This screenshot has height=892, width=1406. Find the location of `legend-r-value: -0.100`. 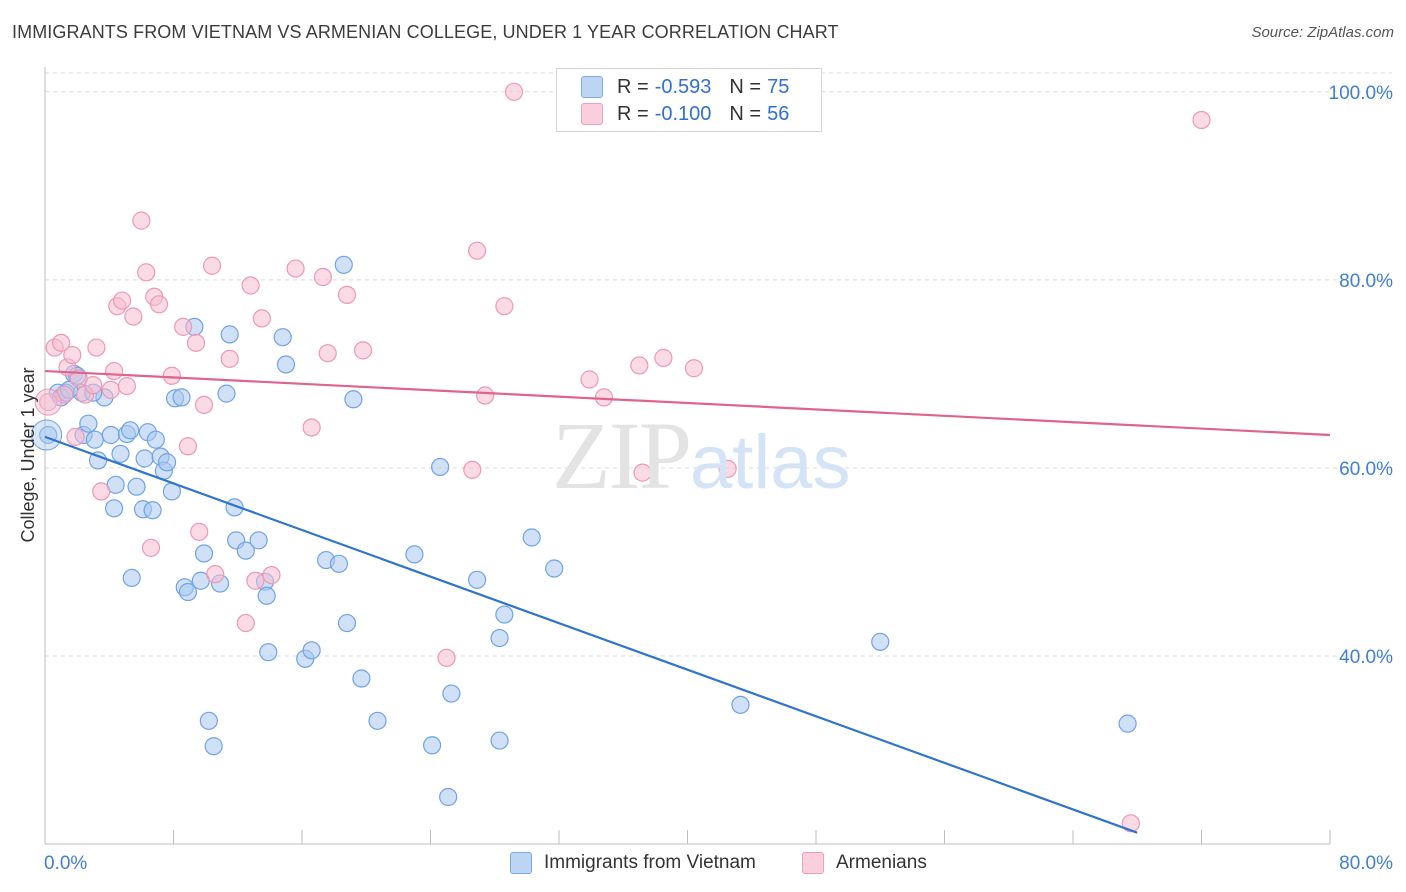

legend-r-value: -0.100 is located at coordinates (683, 113).